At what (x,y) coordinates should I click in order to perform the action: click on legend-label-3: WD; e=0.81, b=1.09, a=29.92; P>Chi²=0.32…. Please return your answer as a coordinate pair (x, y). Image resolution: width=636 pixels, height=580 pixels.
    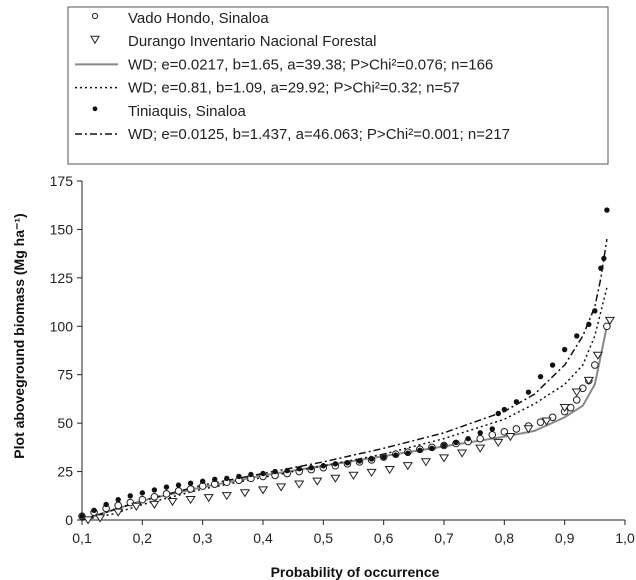
    Looking at the image, I should click on (294, 88).